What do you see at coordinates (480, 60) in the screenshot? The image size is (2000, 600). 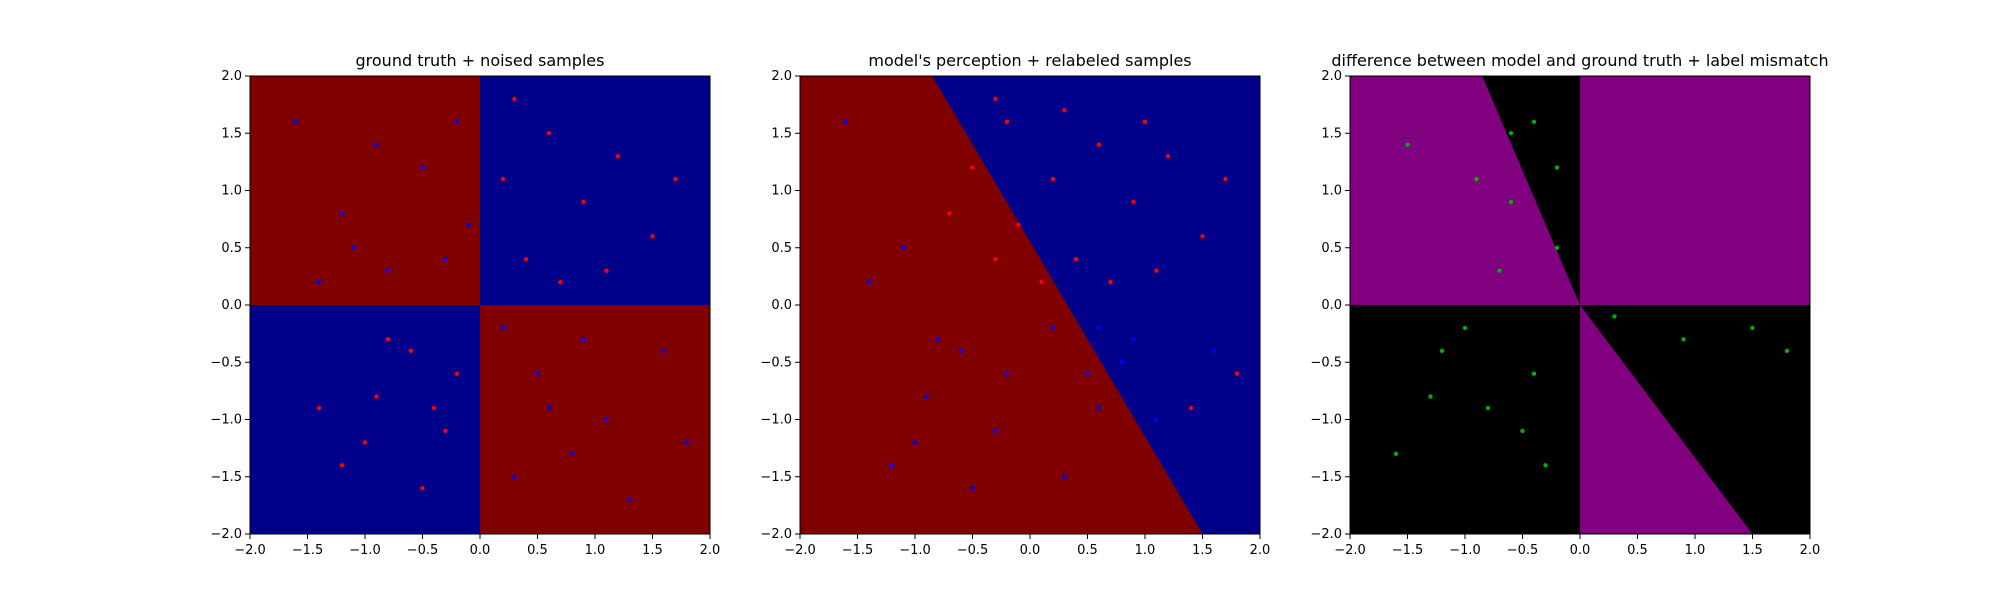 I see `chart-title: ground truth + noised samples` at bounding box center [480, 60].